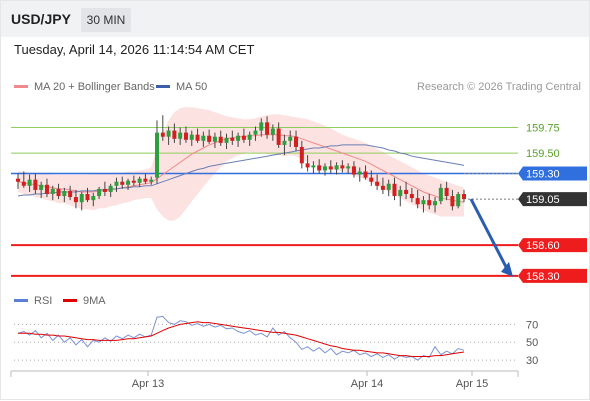  I want to click on bollinger-legend-label: MA 20 + Bollinger Bands, so click(94, 87).